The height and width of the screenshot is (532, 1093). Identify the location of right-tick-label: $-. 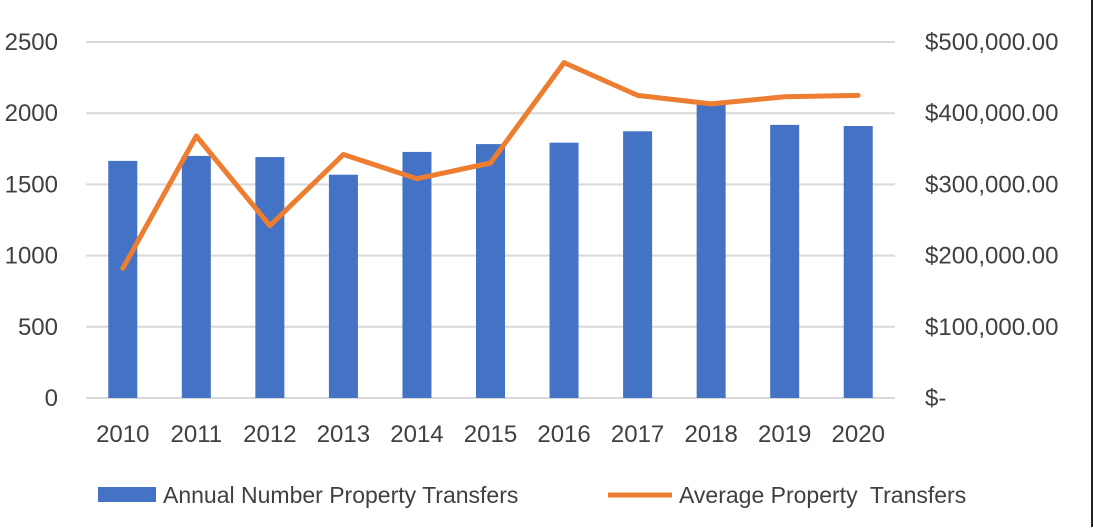
(935, 398).